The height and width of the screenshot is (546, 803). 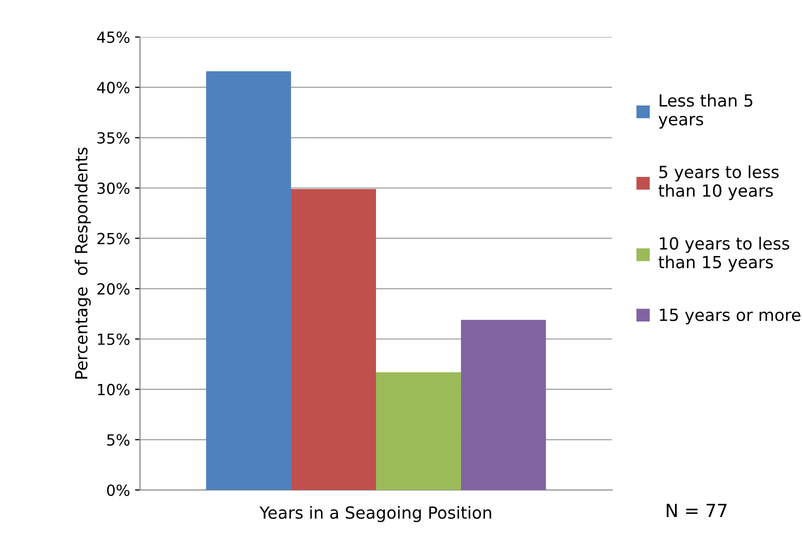 I want to click on y-tick-label: 10%, so click(x=114, y=390).